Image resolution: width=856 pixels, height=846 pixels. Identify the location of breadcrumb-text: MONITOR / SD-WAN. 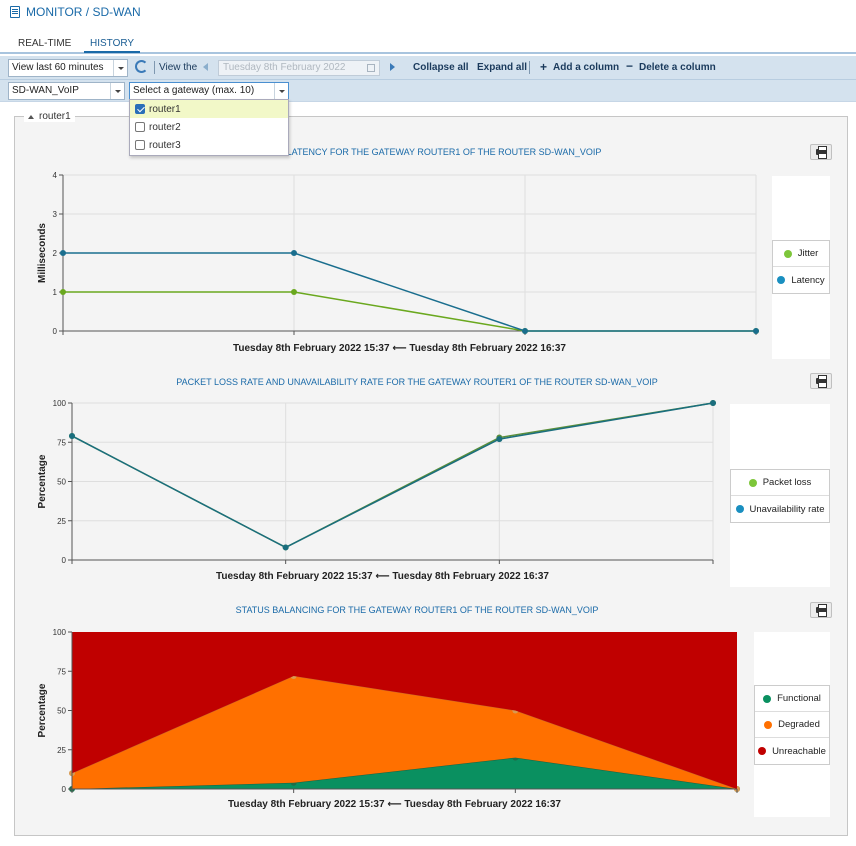
(83, 12).